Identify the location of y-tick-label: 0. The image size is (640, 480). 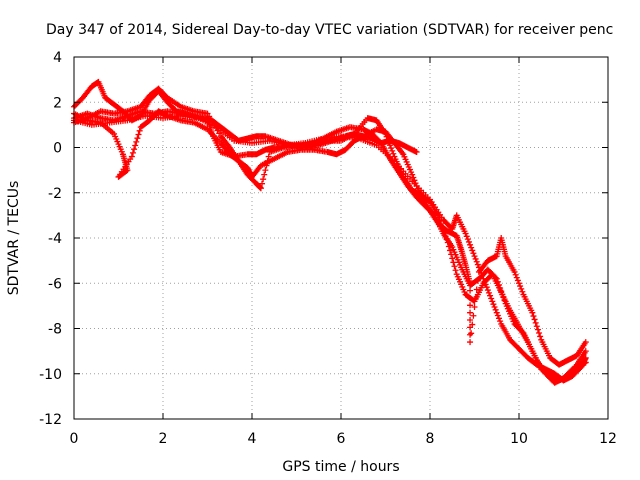
(57, 149).